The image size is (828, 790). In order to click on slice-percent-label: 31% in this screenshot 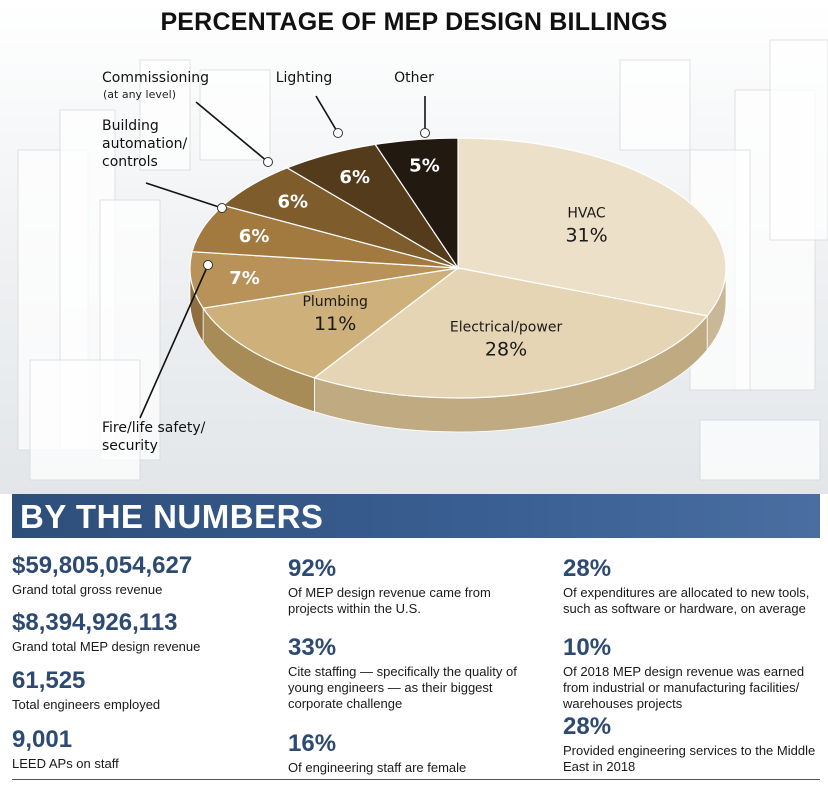, I will do `click(586, 236)`.